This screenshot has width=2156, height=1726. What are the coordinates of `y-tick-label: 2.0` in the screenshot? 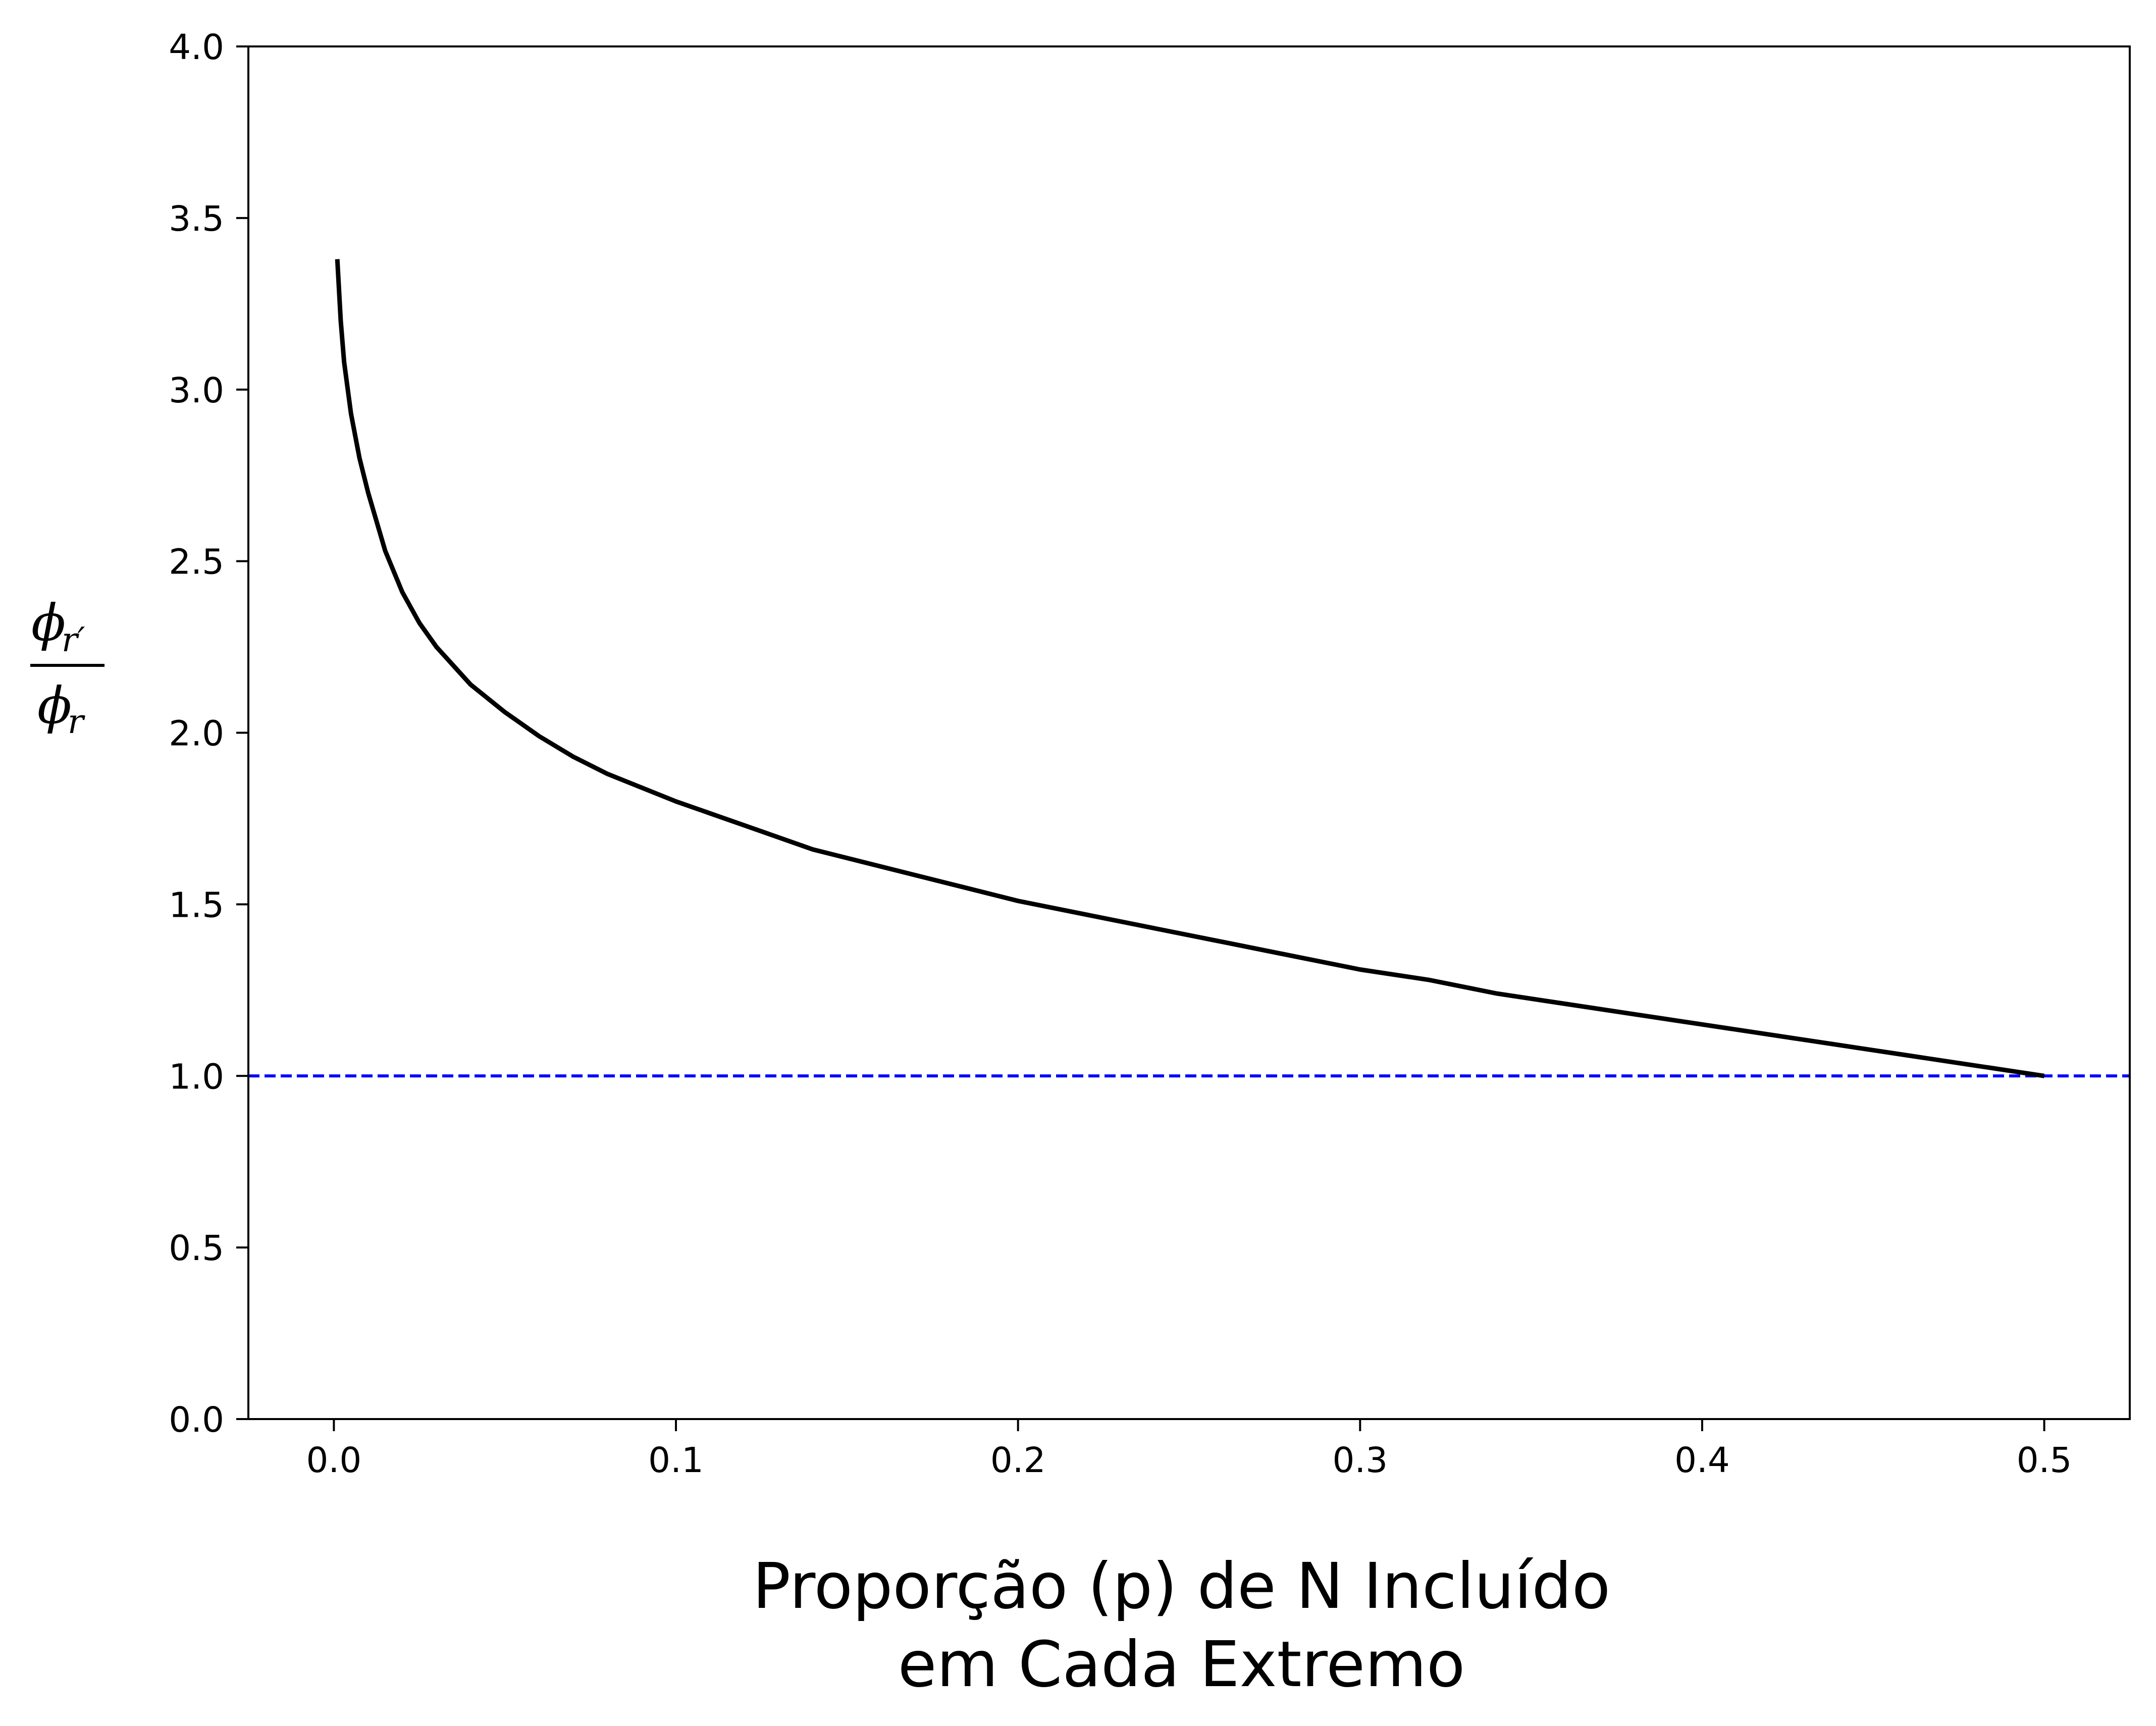 It's located at (196, 734).